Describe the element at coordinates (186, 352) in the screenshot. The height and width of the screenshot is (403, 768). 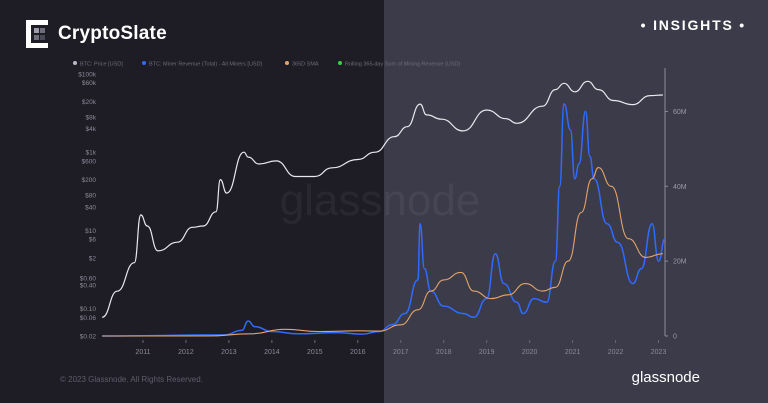
I see `x-tick-label: 2012` at that location.